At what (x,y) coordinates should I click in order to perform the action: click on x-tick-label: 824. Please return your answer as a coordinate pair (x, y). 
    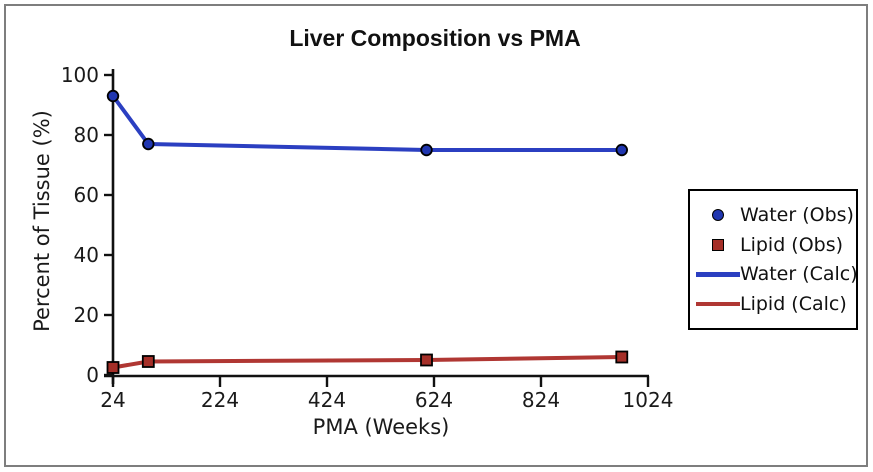
    Looking at the image, I should click on (541, 400).